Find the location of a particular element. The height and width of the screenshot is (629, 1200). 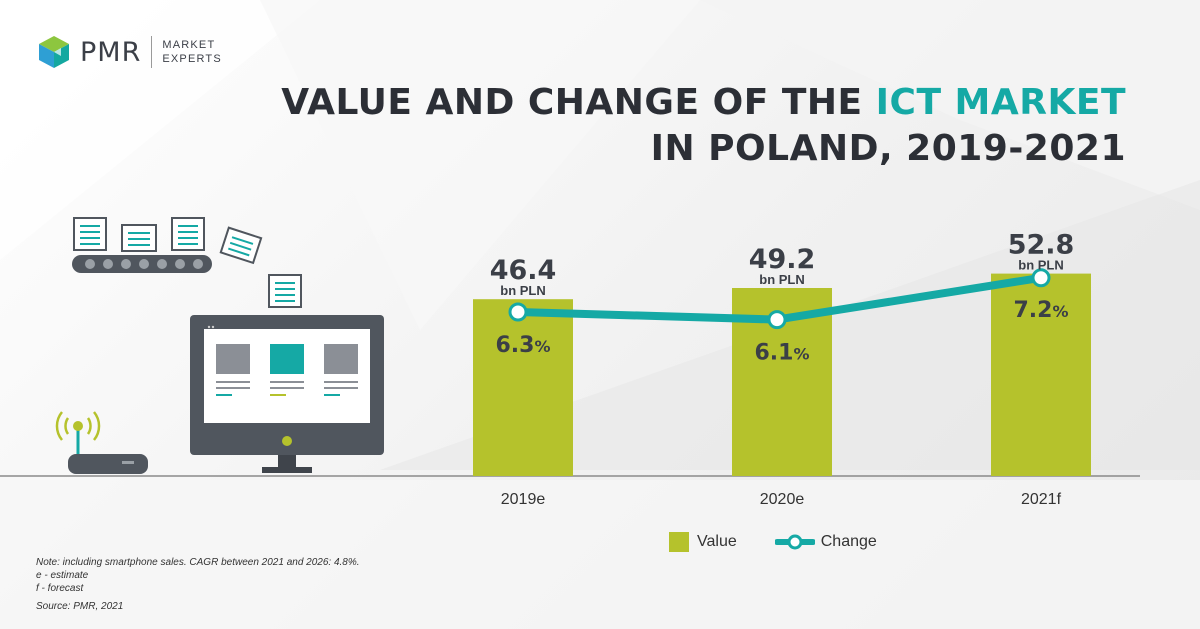

monitor-icon is located at coordinates (287, 394).